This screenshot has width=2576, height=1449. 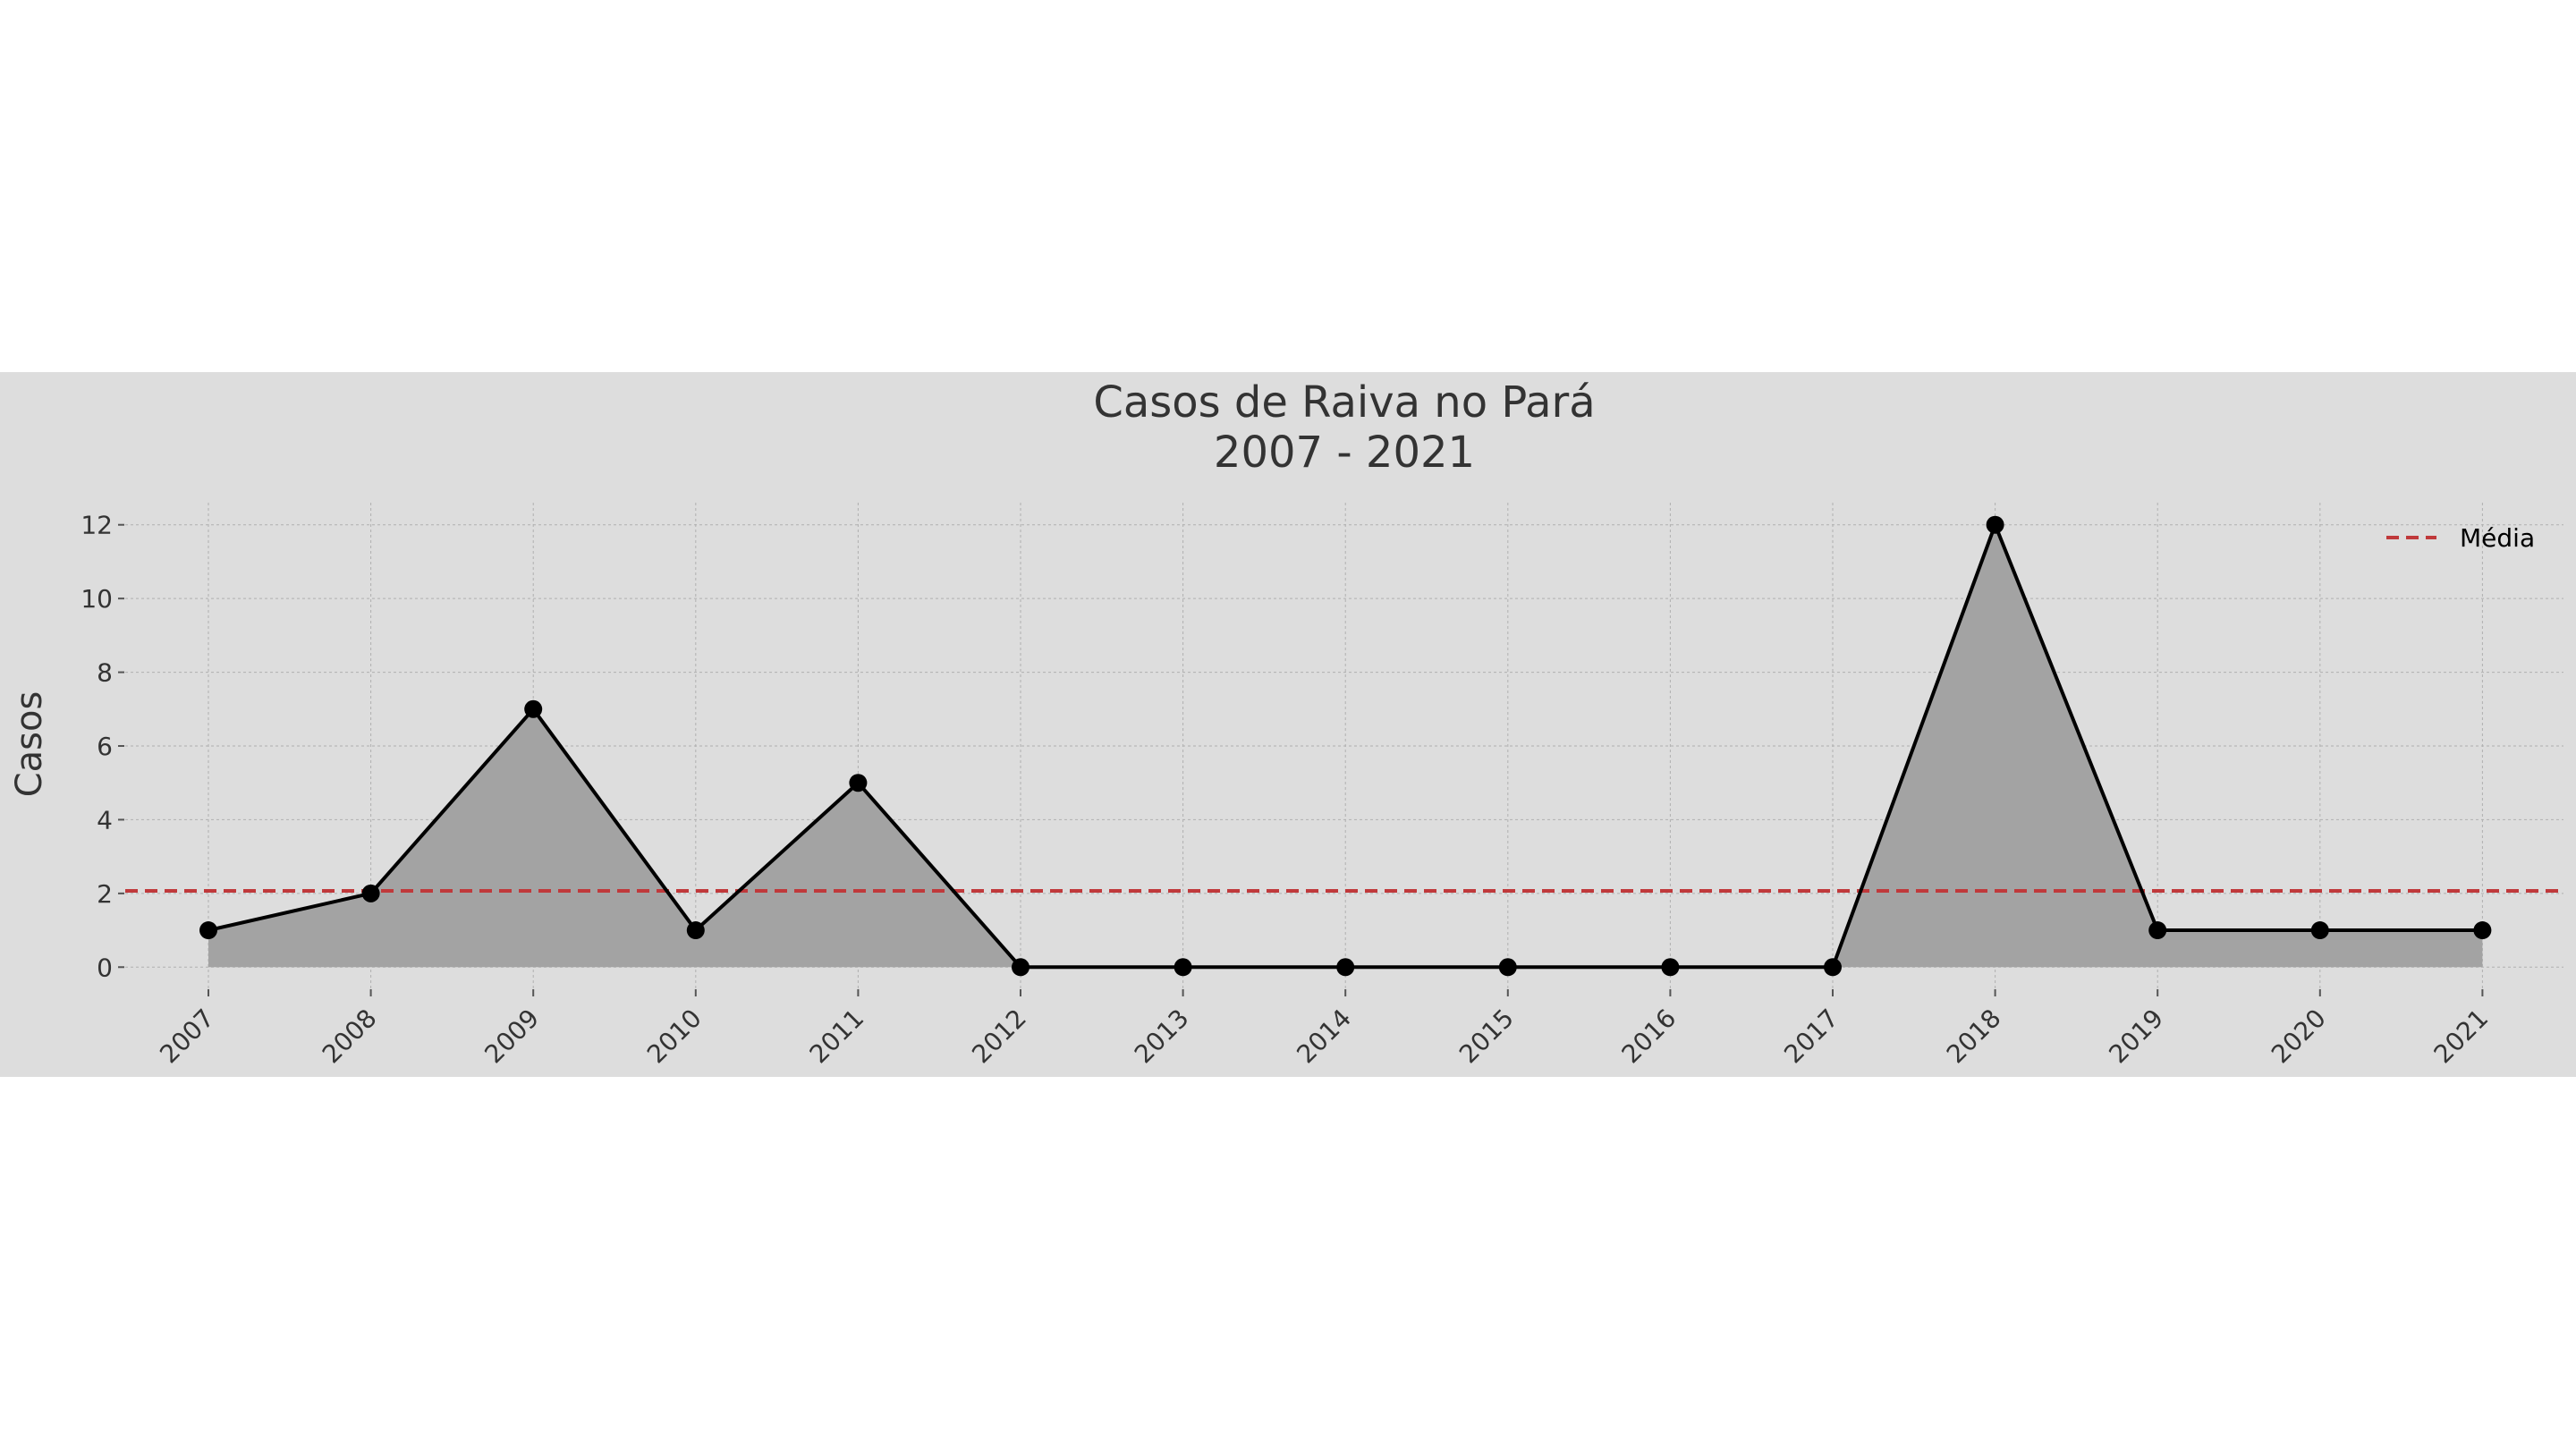 What do you see at coordinates (350, 1037) in the screenshot?
I see `x-tick-label: 2008` at bounding box center [350, 1037].